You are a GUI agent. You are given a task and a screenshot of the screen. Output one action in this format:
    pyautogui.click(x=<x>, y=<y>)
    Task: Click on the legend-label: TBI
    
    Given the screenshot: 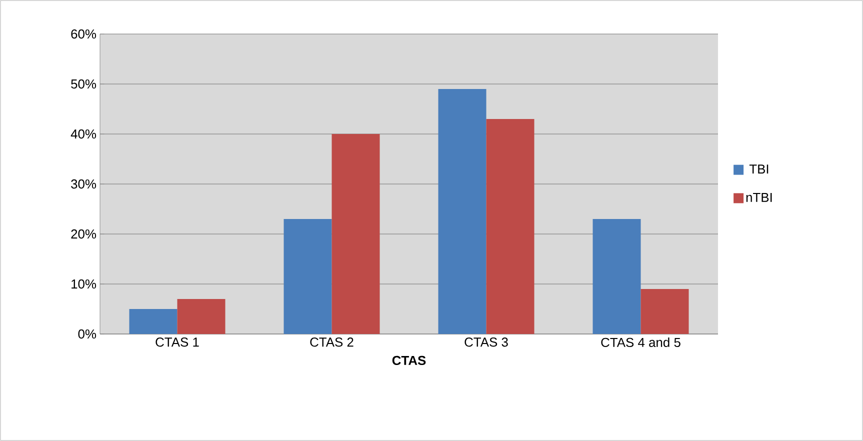 What is the action you would take?
    pyautogui.click(x=758, y=169)
    